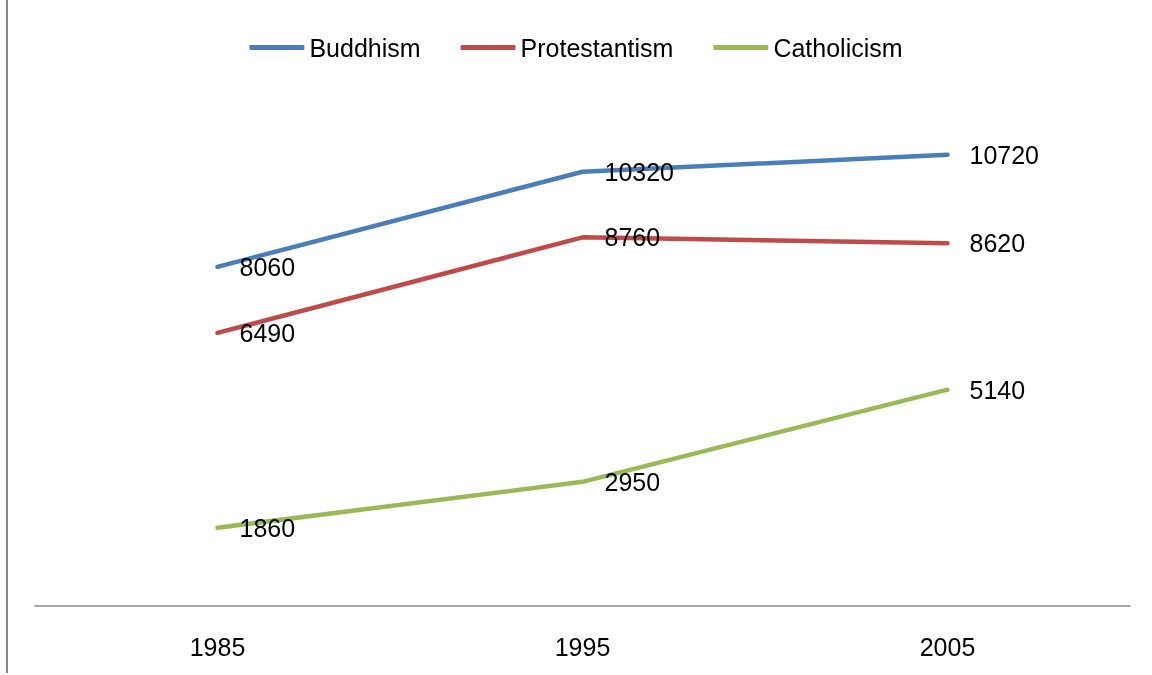  Describe the element at coordinates (582, 646) in the screenshot. I see `x-tick-label: 1995` at that location.